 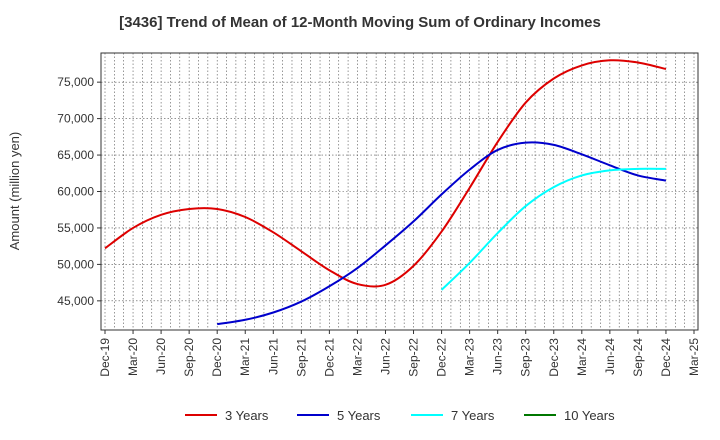 What do you see at coordinates (385, 356) in the screenshot?
I see `x-tick-label: Jun-22` at bounding box center [385, 356].